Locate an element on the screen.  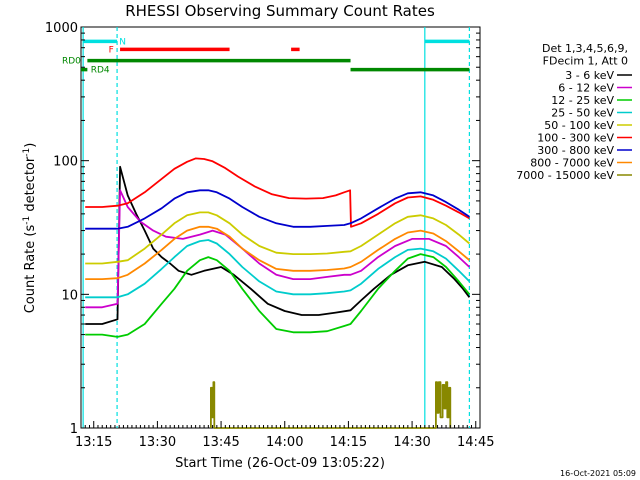
legend-label-6: 300 - 800 keV is located at coordinates (575, 150).